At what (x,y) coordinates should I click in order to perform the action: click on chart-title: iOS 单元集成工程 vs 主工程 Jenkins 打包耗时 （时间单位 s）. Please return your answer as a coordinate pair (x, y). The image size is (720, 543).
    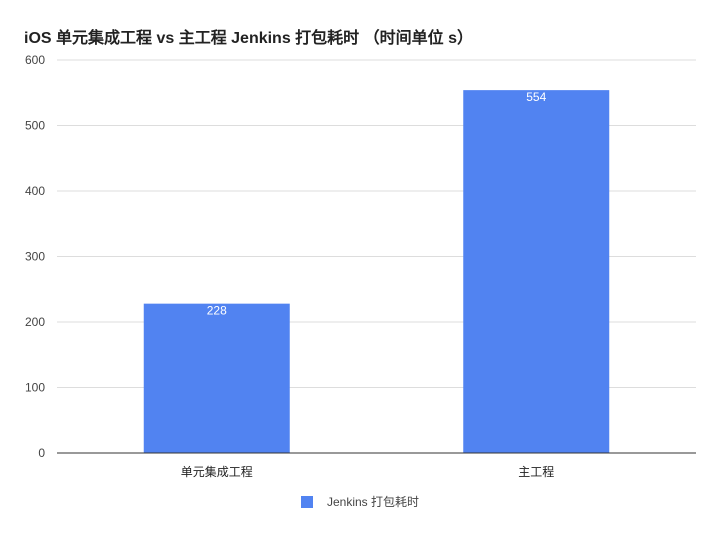
    Looking at the image, I should click on (248, 38).